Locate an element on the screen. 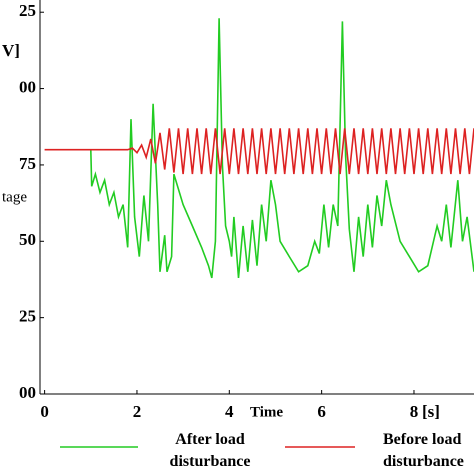 The height and width of the screenshot is (474, 474). legend-label: After load disturbance is located at coordinates (210, 450).